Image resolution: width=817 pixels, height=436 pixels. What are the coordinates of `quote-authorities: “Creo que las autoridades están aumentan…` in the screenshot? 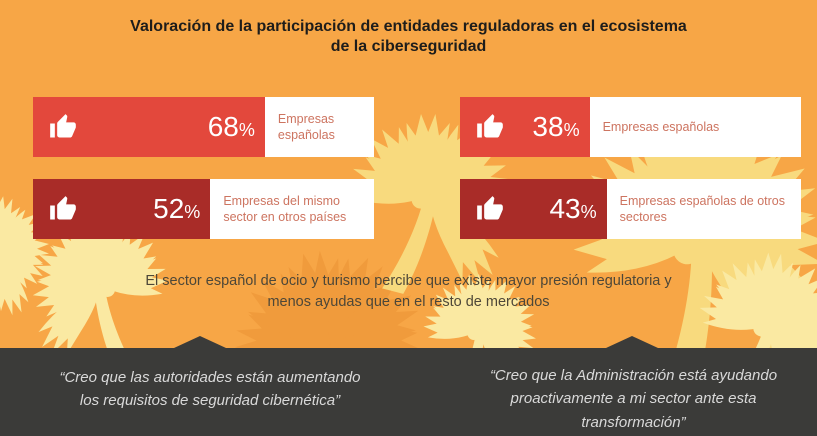 It's located at (210, 389).